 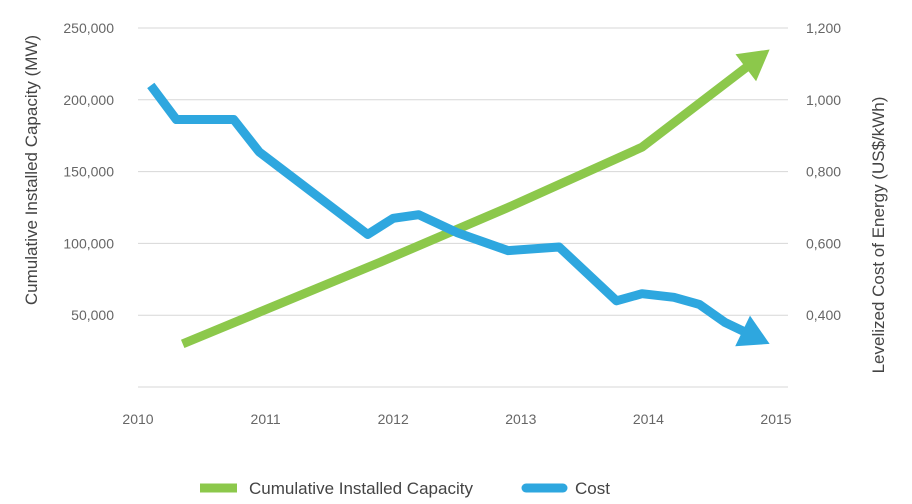 What do you see at coordinates (823, 100) in the screenshot?
I see `right-tick-label: 1,000` at bounding box center [823, 100].